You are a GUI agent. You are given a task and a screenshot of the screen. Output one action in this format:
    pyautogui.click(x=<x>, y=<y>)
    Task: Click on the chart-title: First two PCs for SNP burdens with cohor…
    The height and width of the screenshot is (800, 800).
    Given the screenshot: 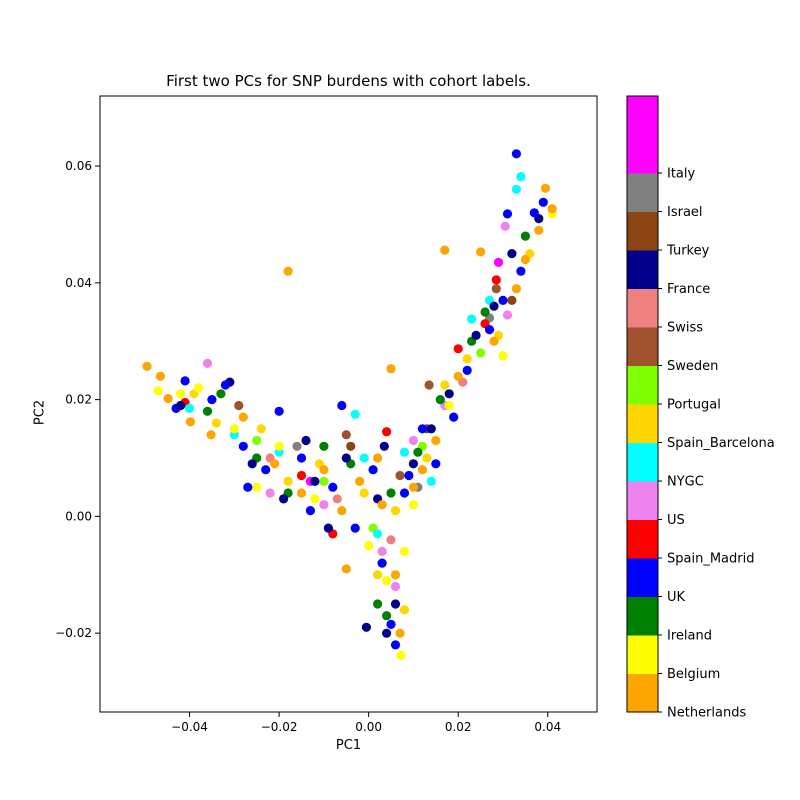 What is the action you would take?
    pyautogui.click(x=348, y=81)
    